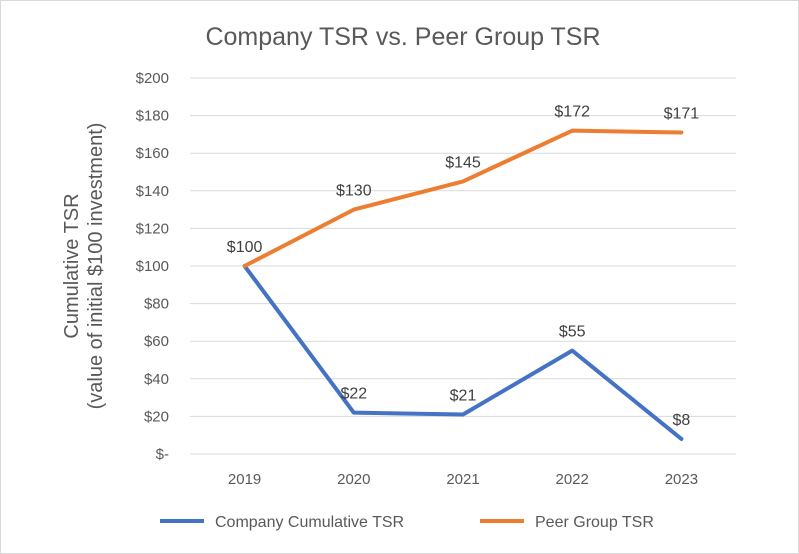  What do you see at coordinates (244, 479) in the screenshot?
I see `x-tick-label: 2019` at bounding box center [244, 479].